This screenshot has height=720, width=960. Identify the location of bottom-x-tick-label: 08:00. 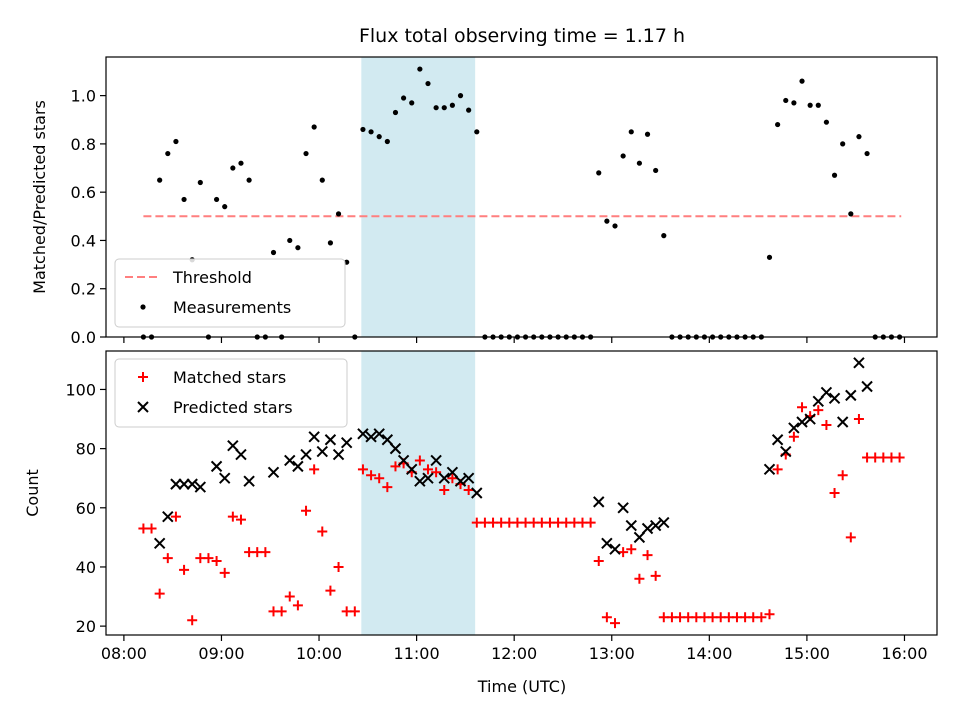
(124, 653).